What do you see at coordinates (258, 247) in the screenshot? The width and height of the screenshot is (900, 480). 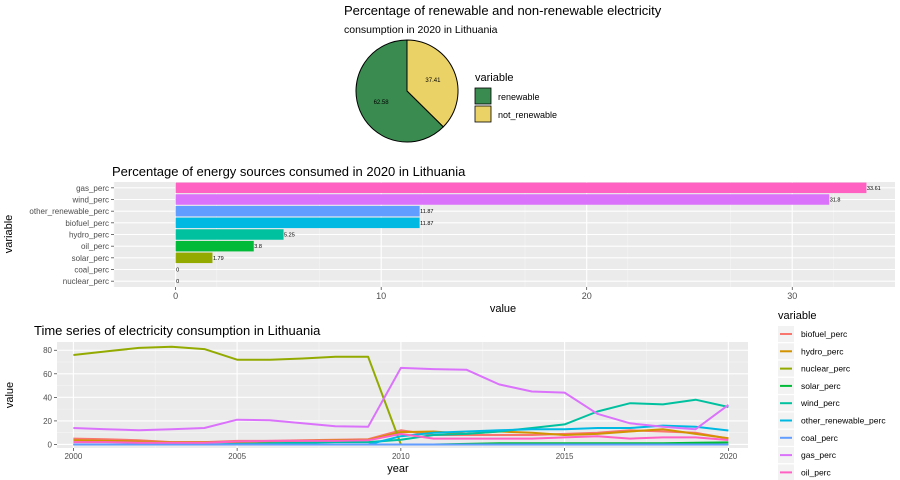 I see `bar-value-label-oil_perc: 3.8` at bounding box center [258, 247].